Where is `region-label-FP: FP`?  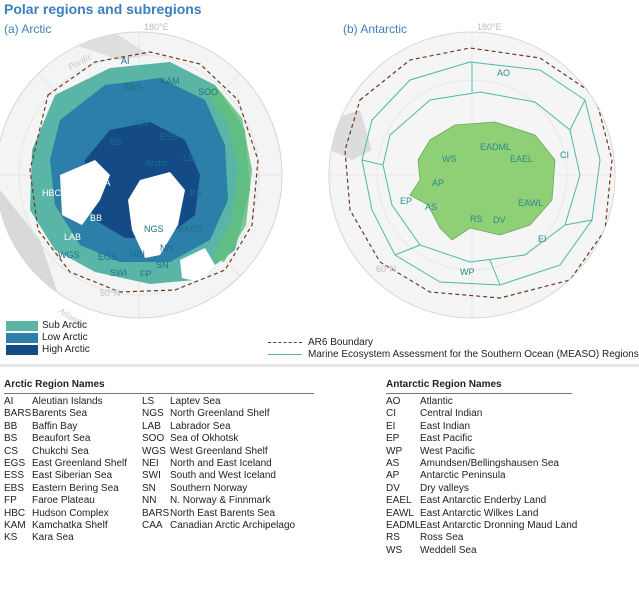 region-label-FP: FP is located at coordinates (146, 274).